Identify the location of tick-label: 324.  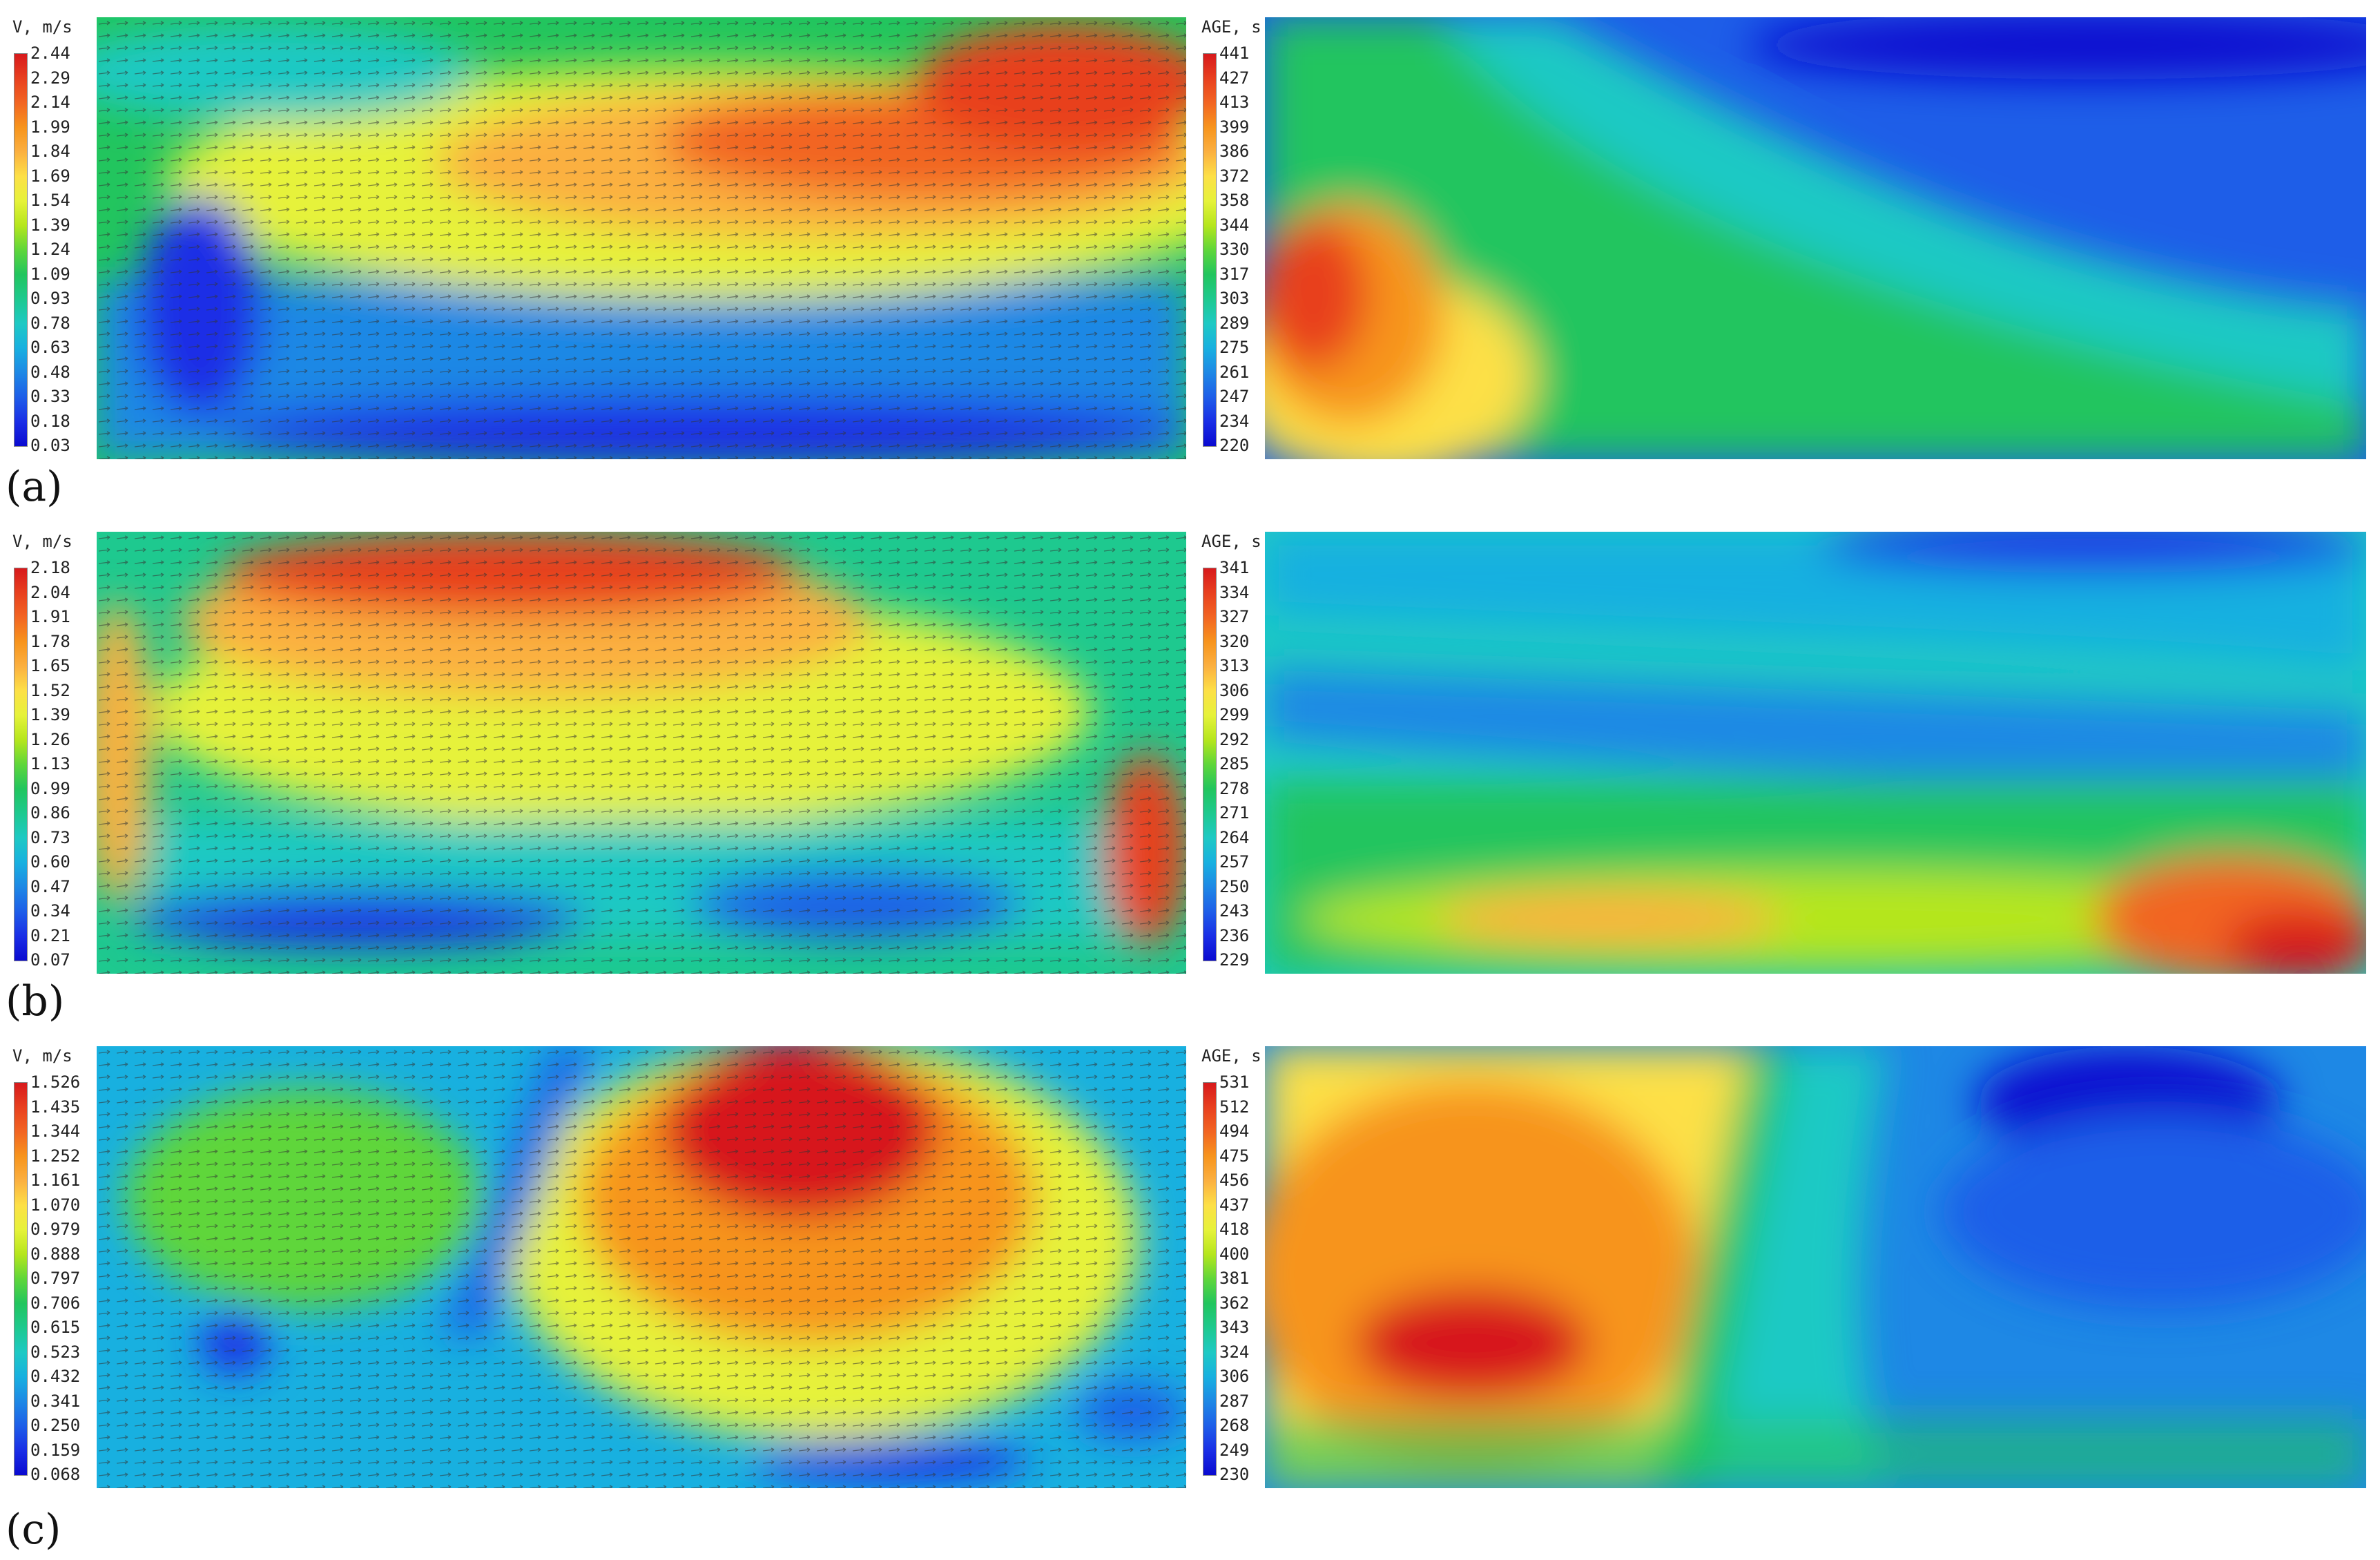
(1234, 1352).